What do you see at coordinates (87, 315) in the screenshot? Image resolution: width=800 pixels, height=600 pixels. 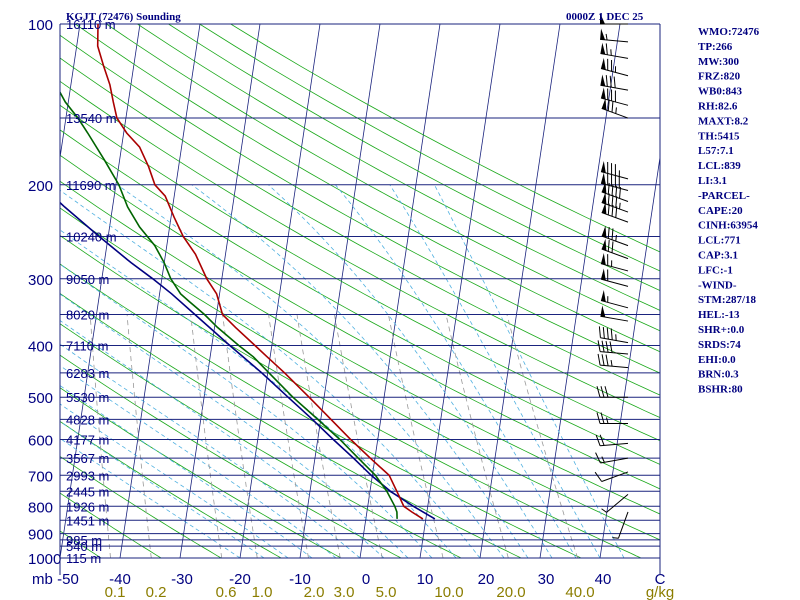 I see `height-label: 8020 m` at bounding box center [87, 315].